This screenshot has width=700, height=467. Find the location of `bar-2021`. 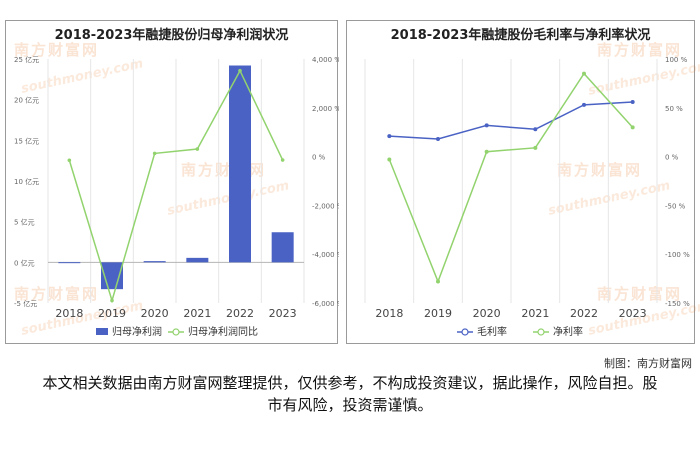

bar-2021 is located at coordinates (197, 260).